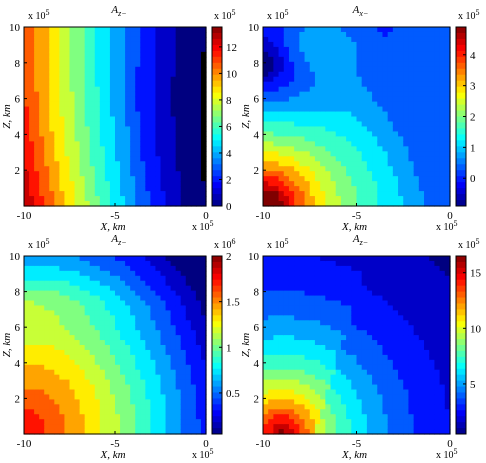 The height and width of the screenshot is (463, 486). I want to click on x-tick-label: -5, so click(115, 444).